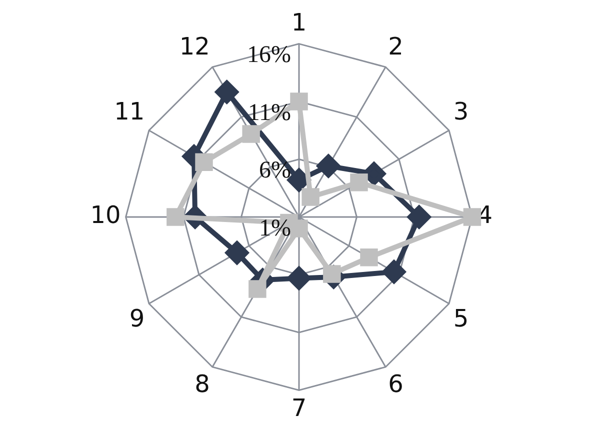  Describe the element at coordinates (137, 318) in the screenshot. I see `spoke-label: 9` at that location.